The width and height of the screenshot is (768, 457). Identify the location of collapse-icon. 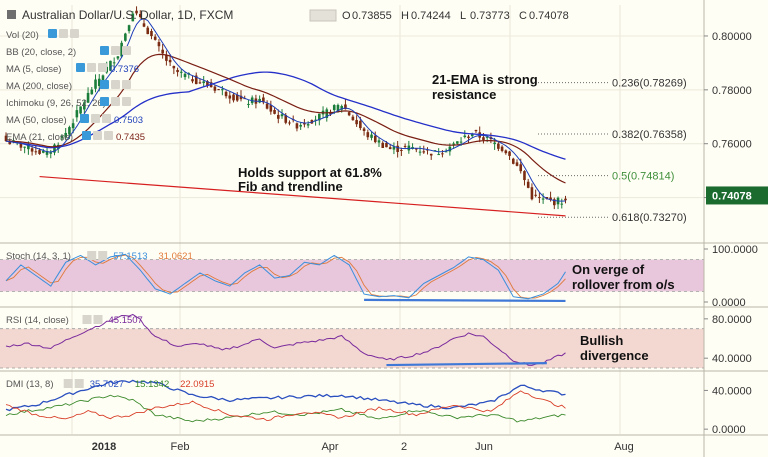
(11, 14).